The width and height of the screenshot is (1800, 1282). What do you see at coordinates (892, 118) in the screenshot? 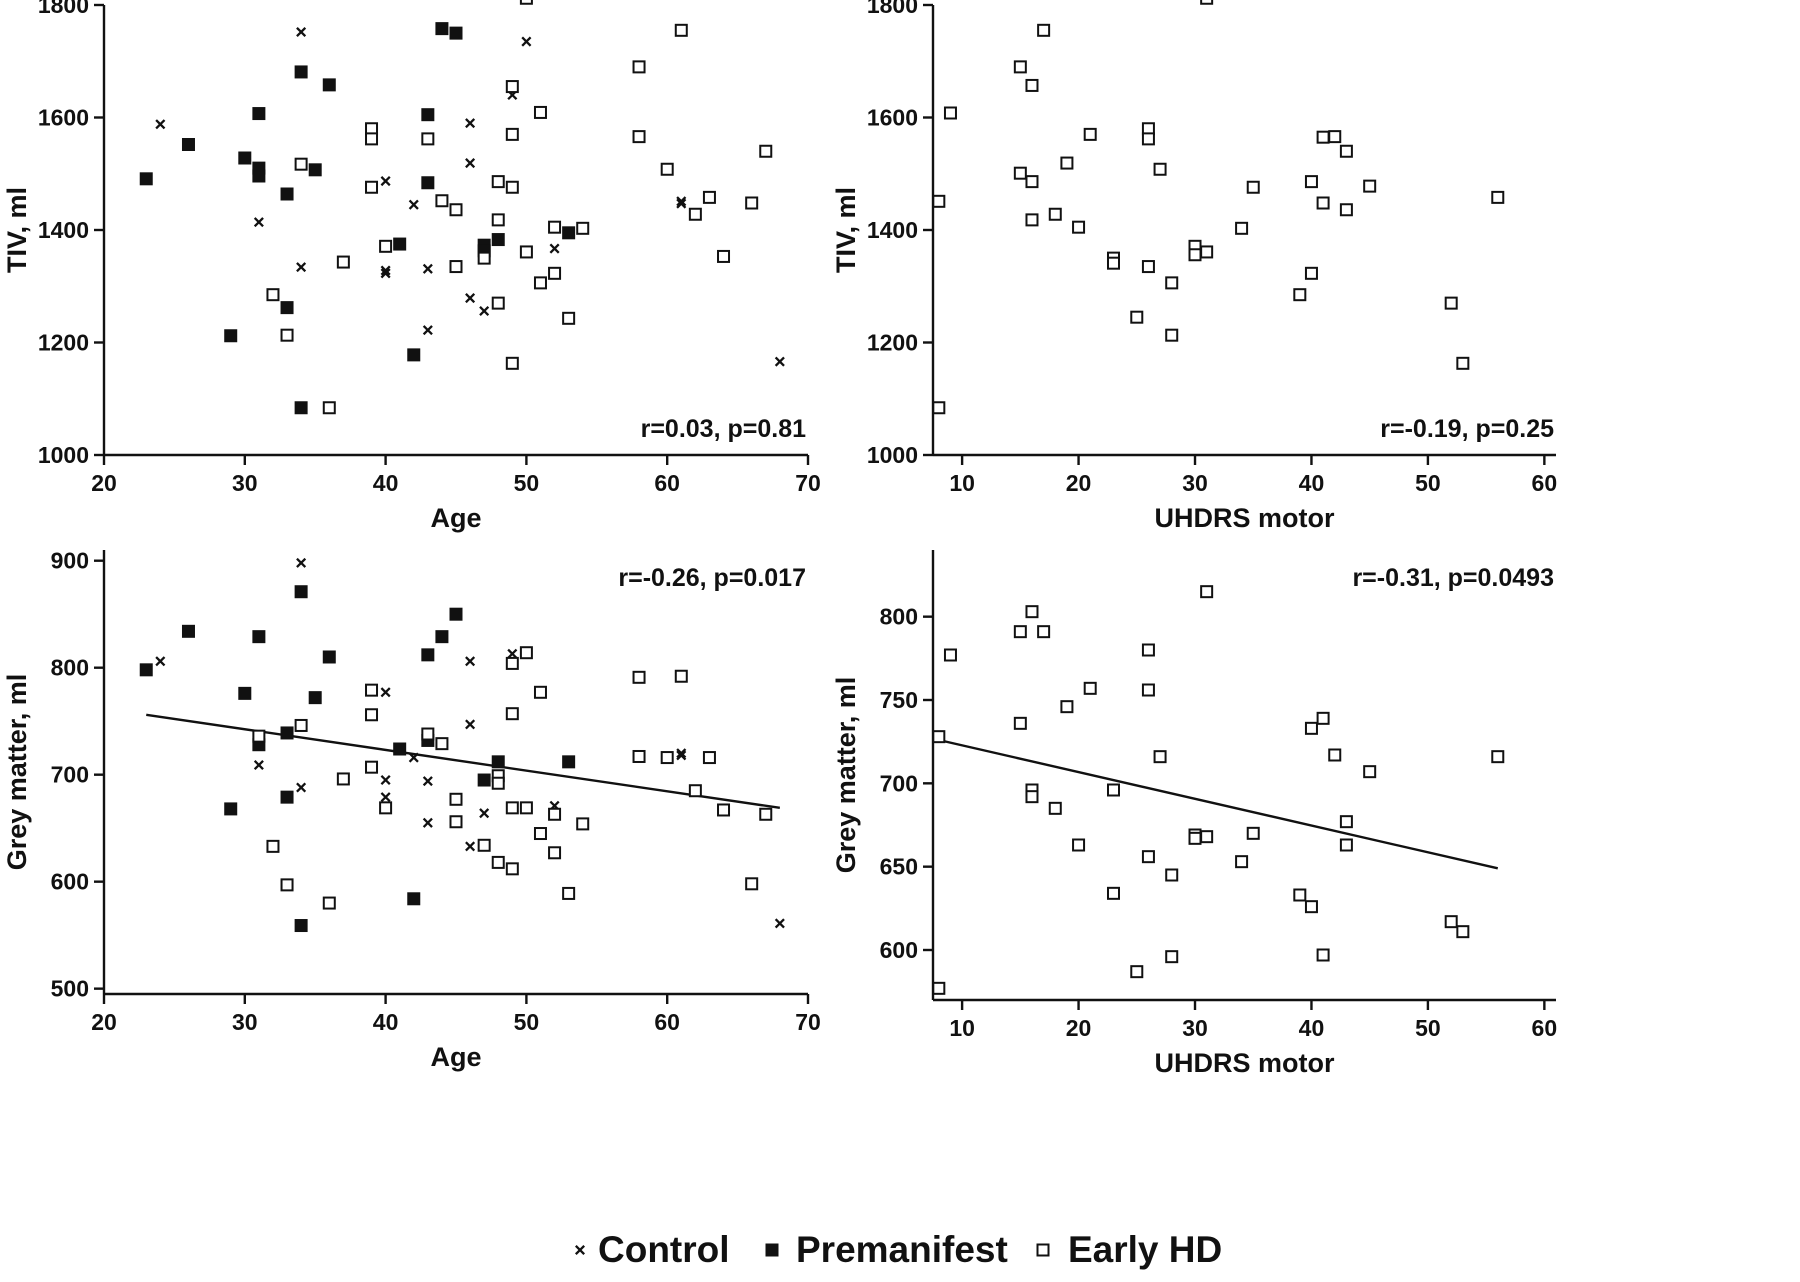
I see `y-tick-label: 1600` at bounding box center [892, 118].